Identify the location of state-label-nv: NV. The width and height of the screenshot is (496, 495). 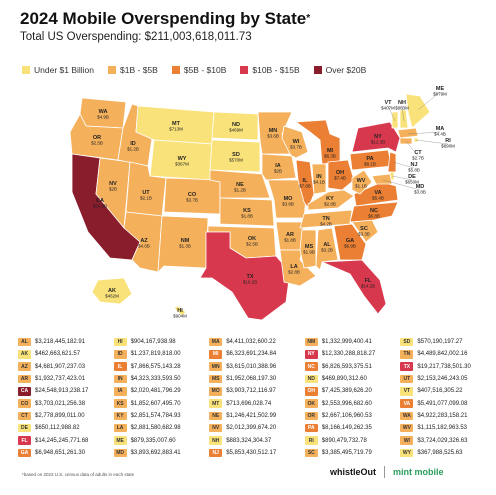
(113, 184).